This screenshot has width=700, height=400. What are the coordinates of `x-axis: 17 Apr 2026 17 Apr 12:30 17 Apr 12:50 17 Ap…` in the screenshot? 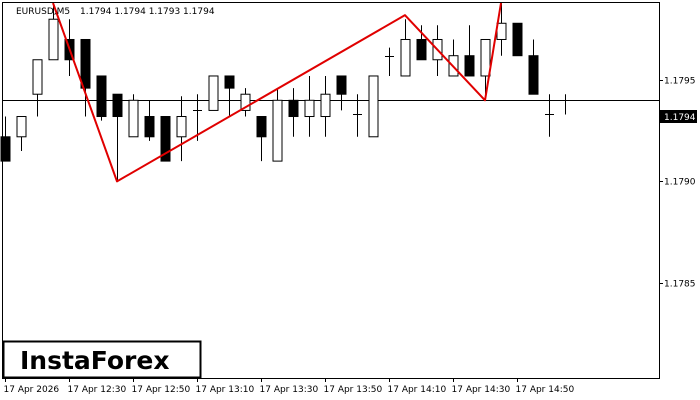 It's located at (289, 386).